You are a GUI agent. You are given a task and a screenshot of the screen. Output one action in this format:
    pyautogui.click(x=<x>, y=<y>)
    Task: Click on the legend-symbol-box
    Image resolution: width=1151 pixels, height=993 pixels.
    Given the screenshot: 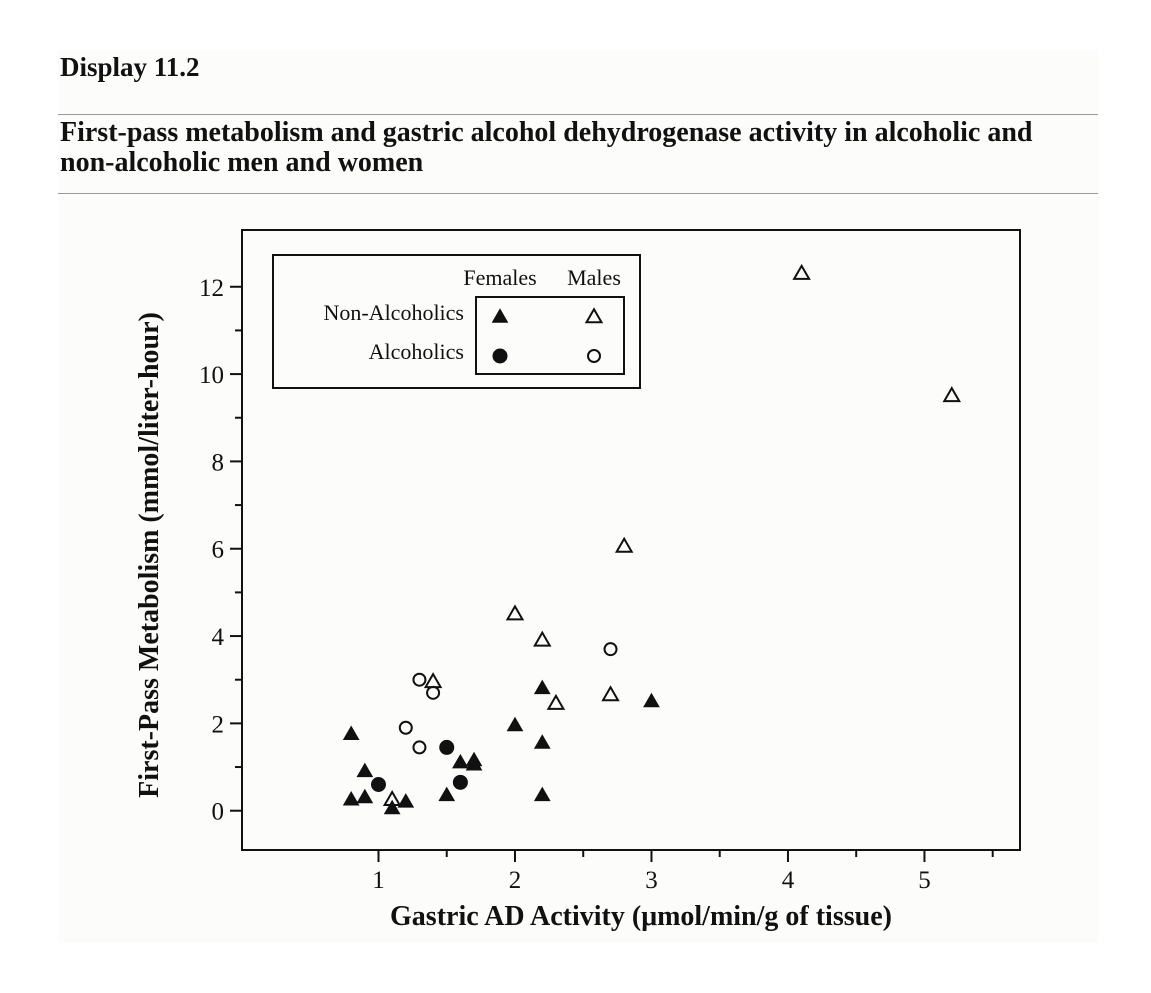 What is the action you would take?
    pyautogui.click(x=550, y=335)
    